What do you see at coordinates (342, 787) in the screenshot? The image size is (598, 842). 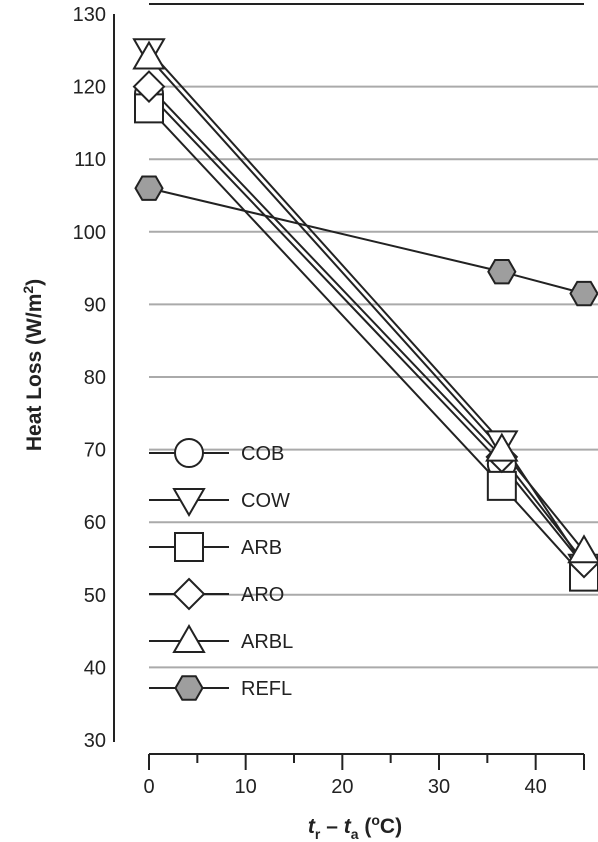 I see `x-tick-label: 20` at bounding box center [342, 787].